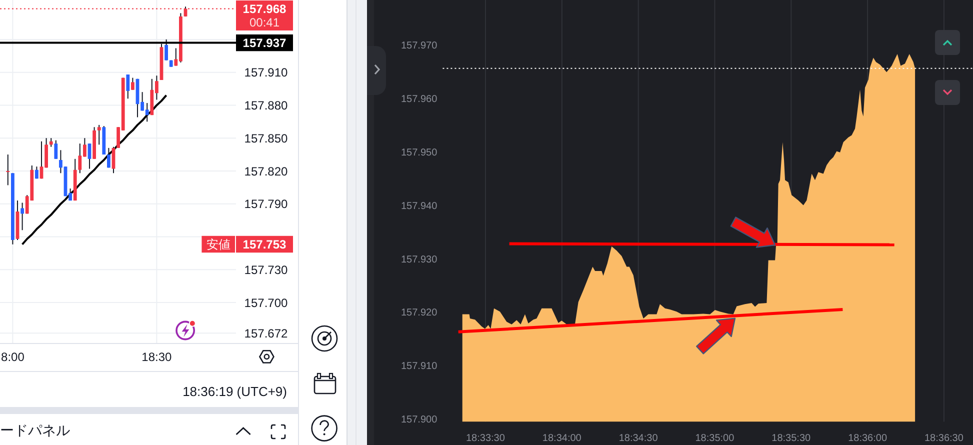 The image size is (973, 445). I want to click on ref-line-label: 157.968, so click(264, 9).